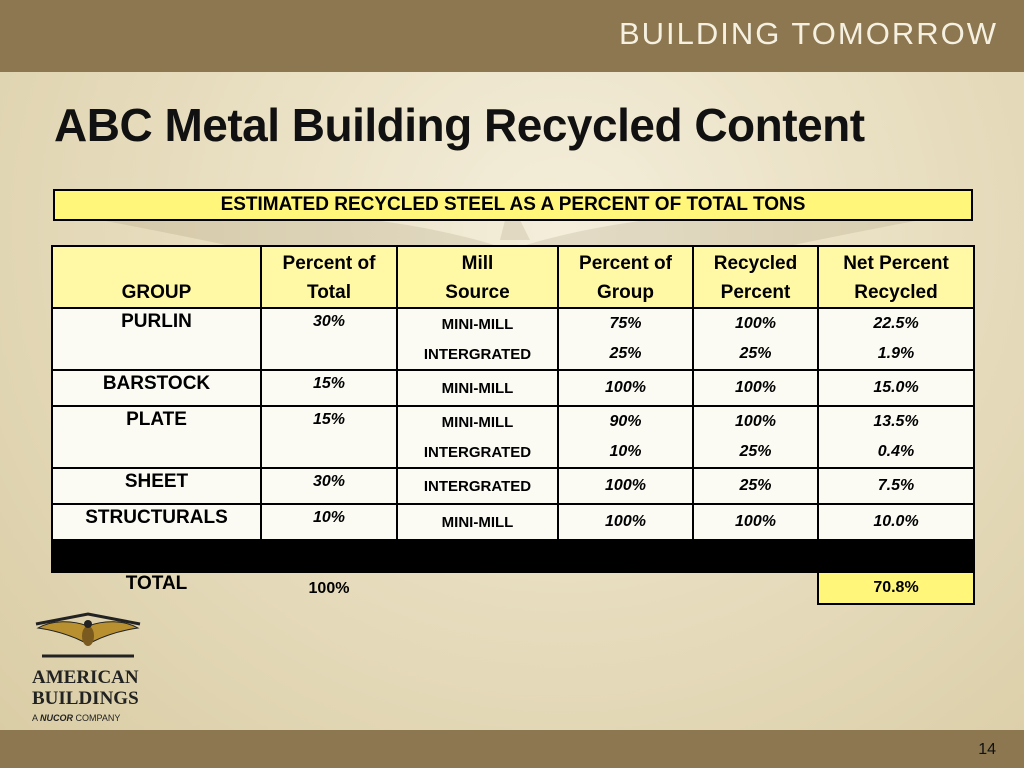 The width and height of the screenshot is (1024, 768). What do you see at coordinates (329, 522) in the screenshot?
I see `pct-total-cell: 10%` at bounding box center [329, 522].